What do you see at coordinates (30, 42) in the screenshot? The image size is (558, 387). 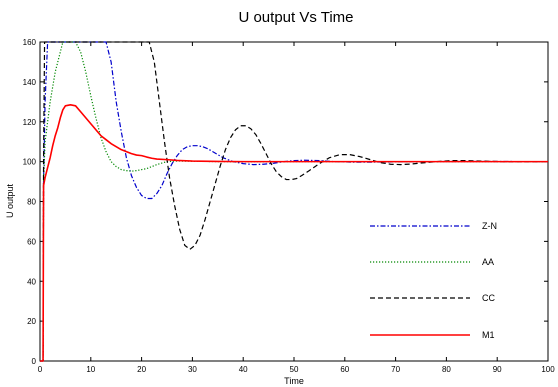 I see `y-tick-label: 160` at bounding box center [30, 42].